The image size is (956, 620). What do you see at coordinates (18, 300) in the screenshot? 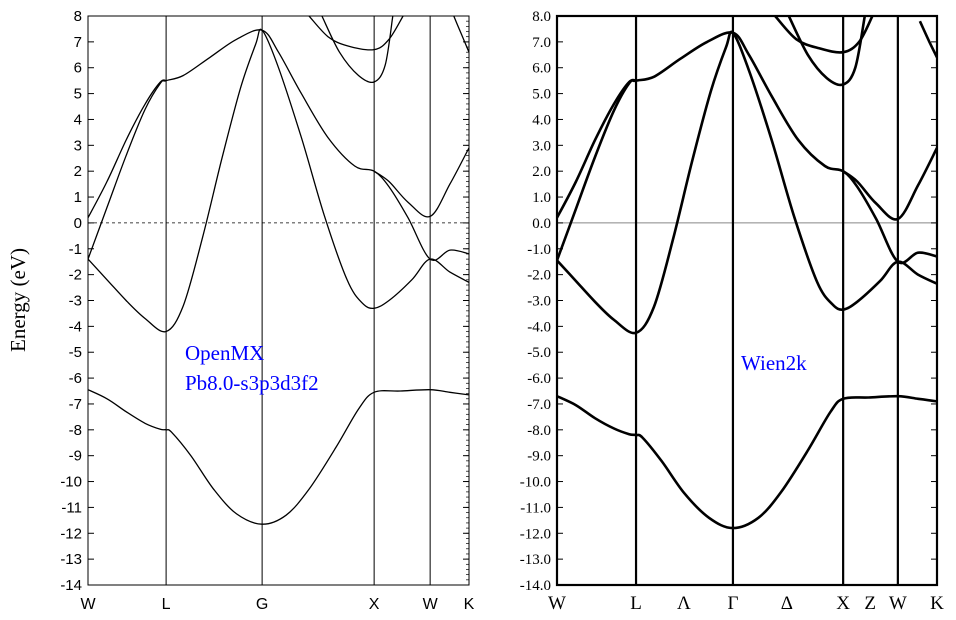
I see `y-axis-label: Energy (eV)` at bounding box center [18, 300].